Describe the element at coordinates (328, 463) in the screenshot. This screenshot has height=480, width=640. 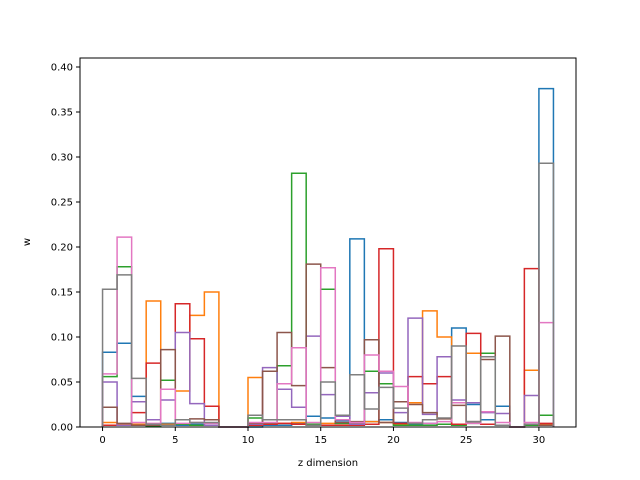
I see `x-axis-label: z dimension` at that location.